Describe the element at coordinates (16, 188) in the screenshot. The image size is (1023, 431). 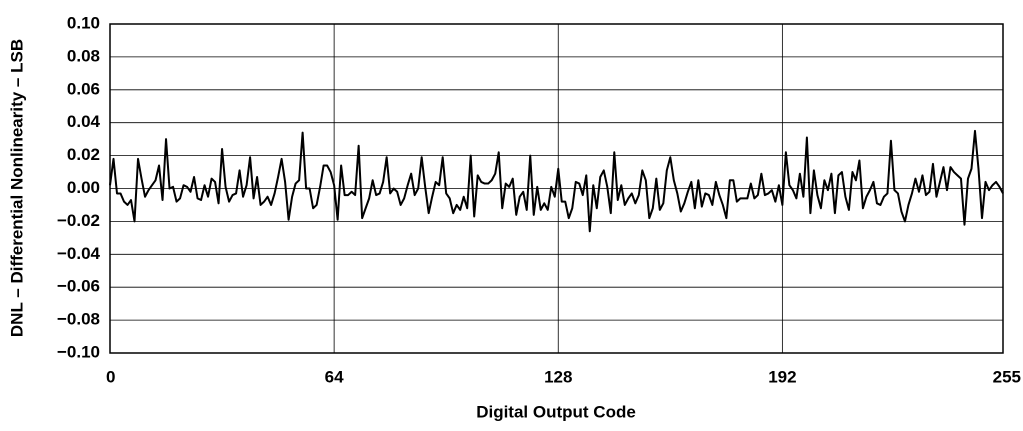
I see `y-axis-label: DNL – Differential Nonlinearity – LSB` at that location.